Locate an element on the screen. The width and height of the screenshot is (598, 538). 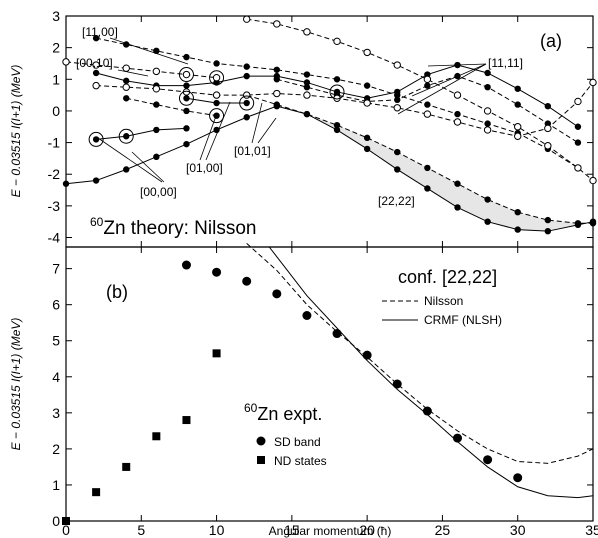
panel-a-ylabel: E − 0.03515 I(I+1) (MeV) is located at coordinates (16, 131).